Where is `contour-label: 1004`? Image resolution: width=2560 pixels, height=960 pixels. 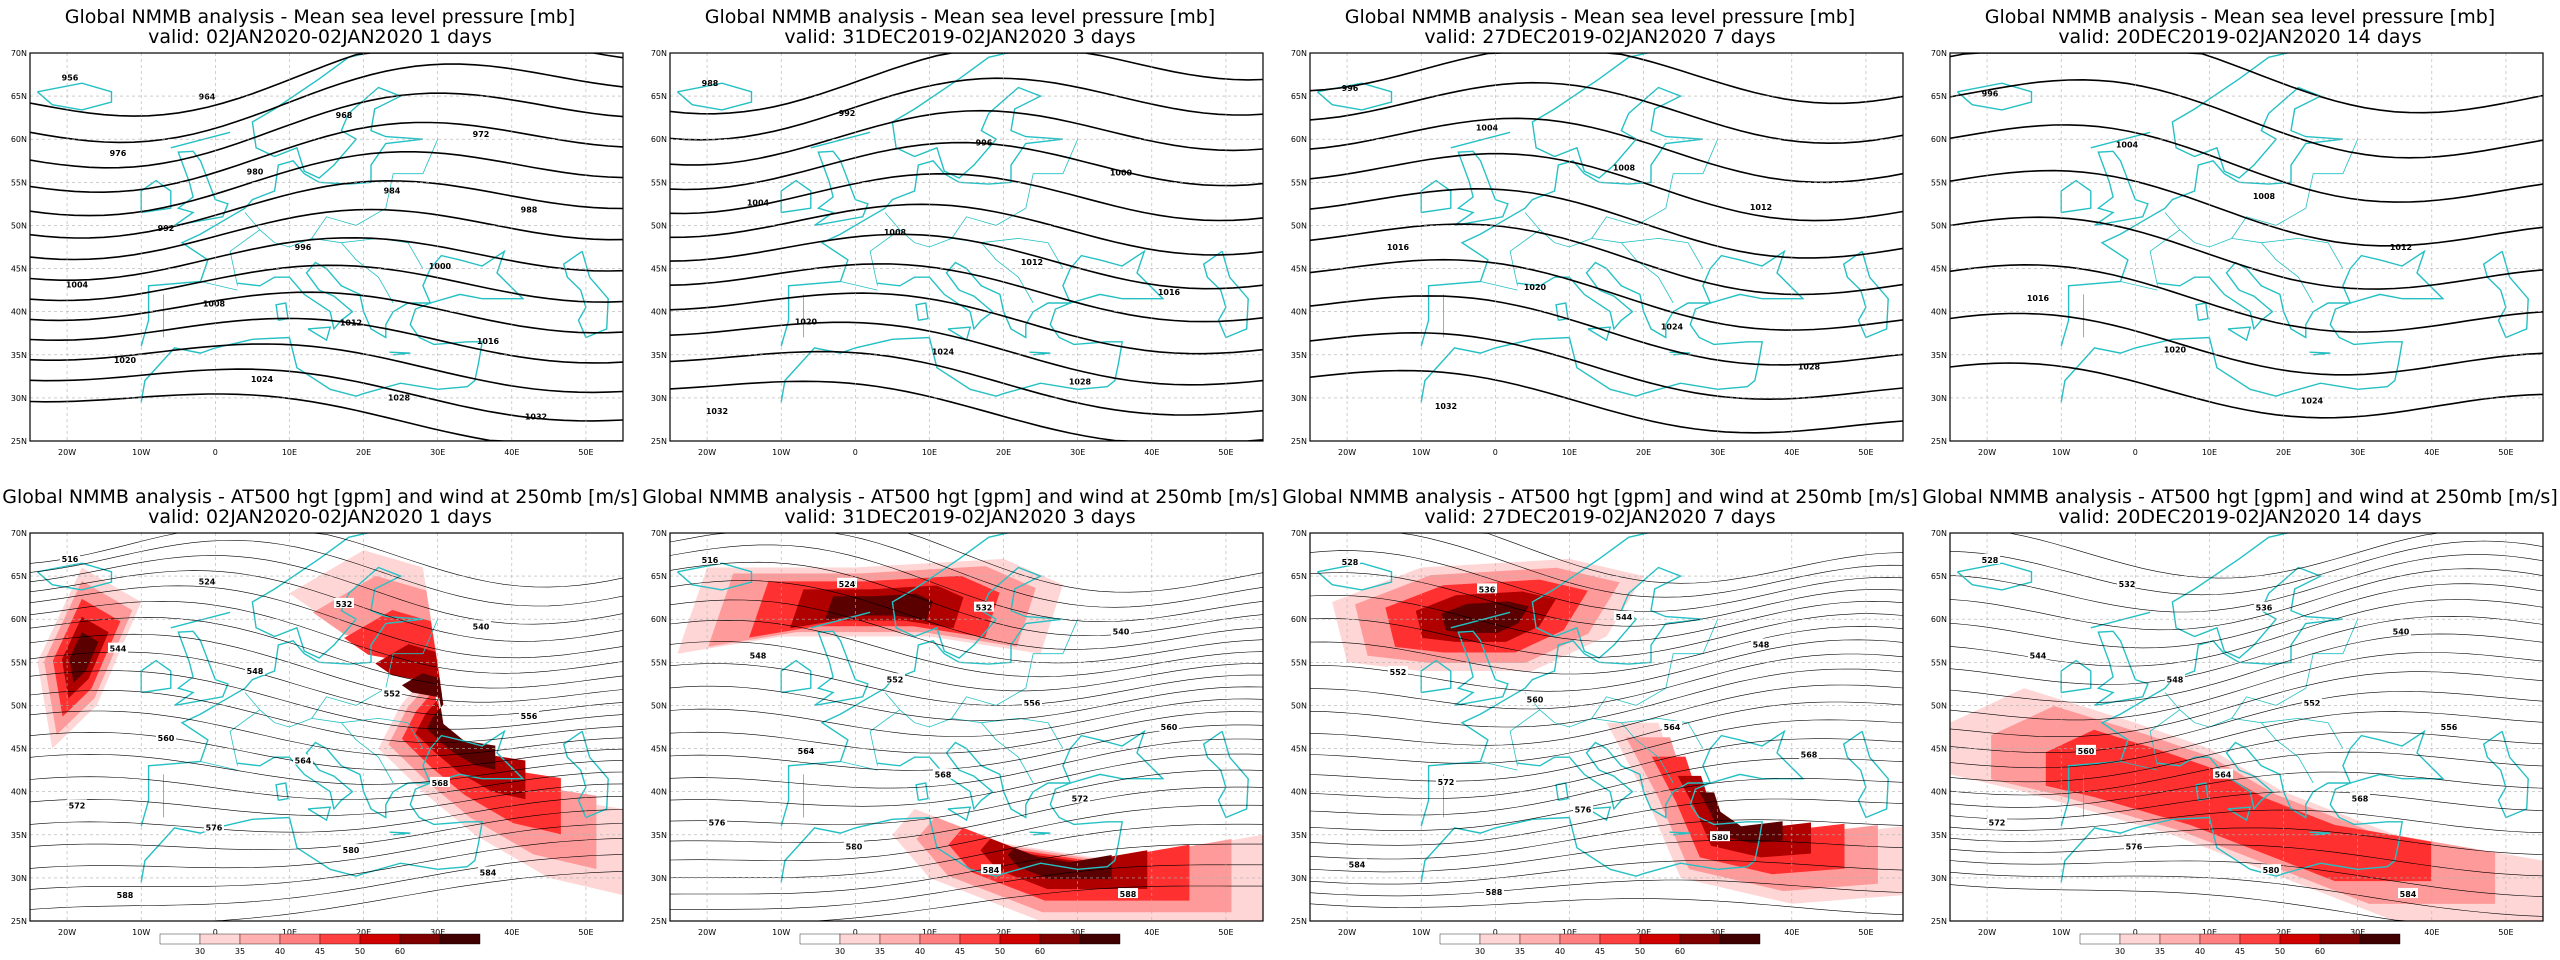 contour-label: 1004 is located at coordinates (1487, 128).